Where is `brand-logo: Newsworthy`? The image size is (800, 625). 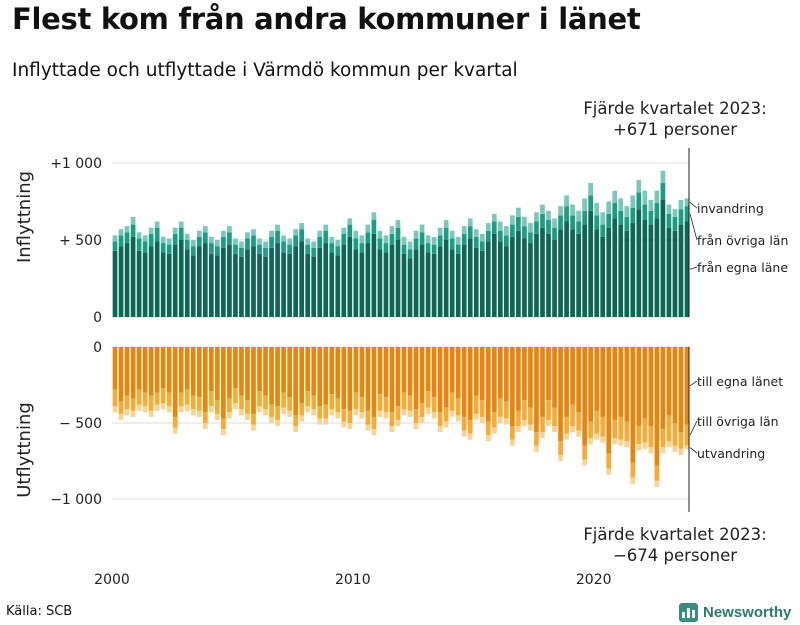
brand-logo: Newsworthy is located at coordinates (735, 612).